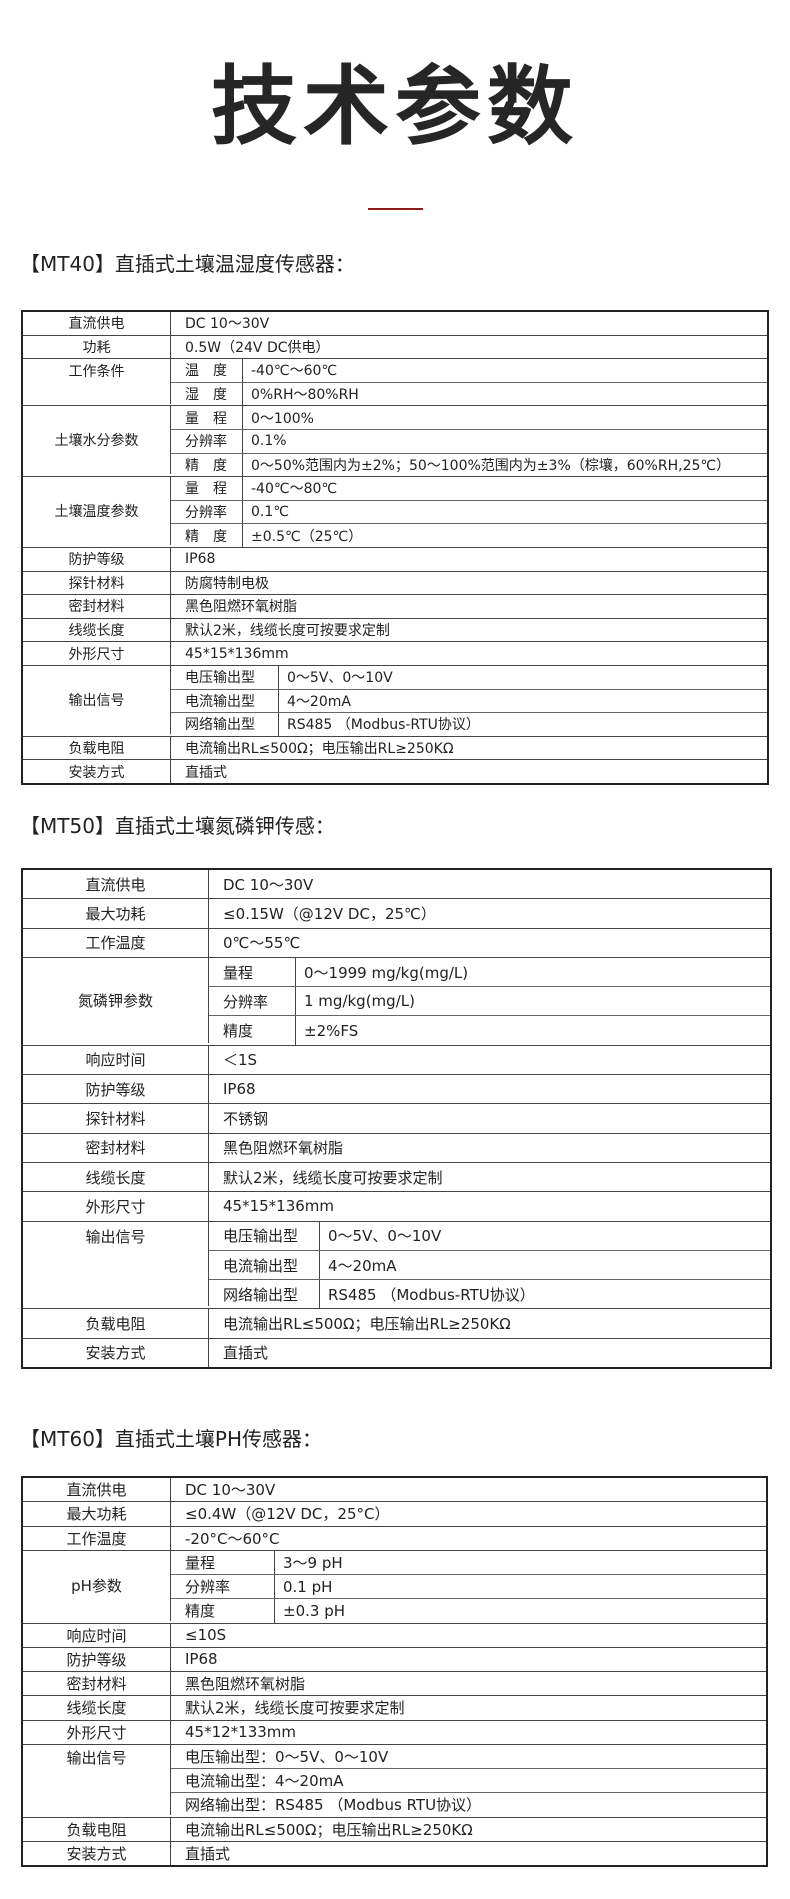 The height and width of the screenshot is (1899, 790). I want to click on table-row: 负载电阻 电流输出RL≤500Ω；电压输出RL≥250KΩ, so click(394, 1828).